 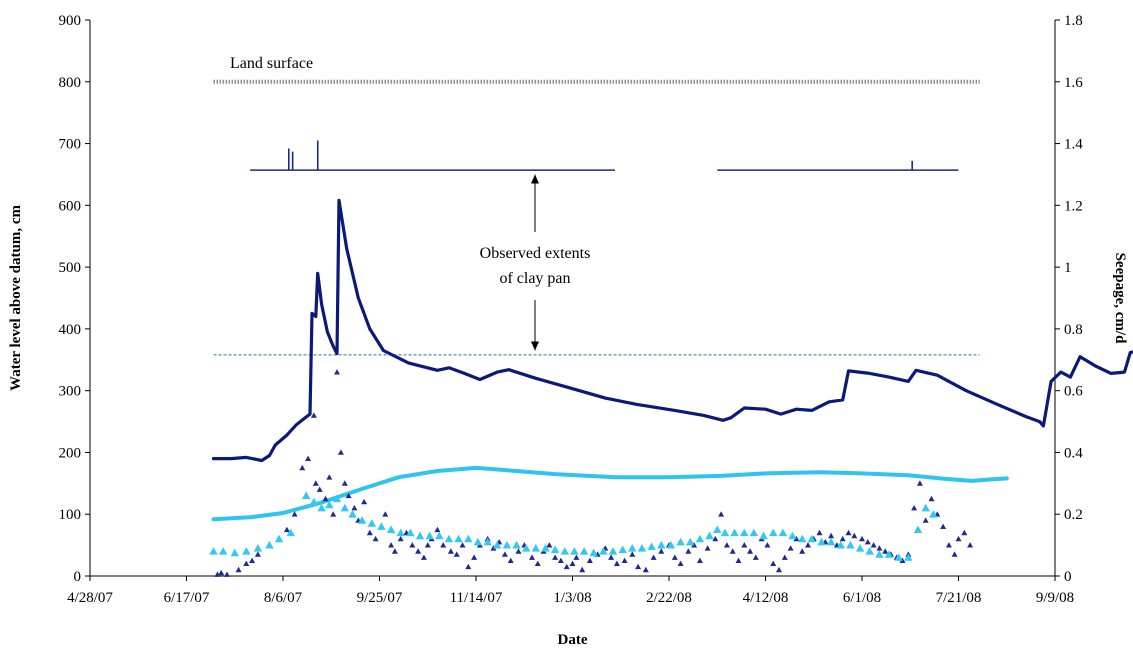 I want to click on y2-tick-label: 1.6, so click(x=1073, y=83).